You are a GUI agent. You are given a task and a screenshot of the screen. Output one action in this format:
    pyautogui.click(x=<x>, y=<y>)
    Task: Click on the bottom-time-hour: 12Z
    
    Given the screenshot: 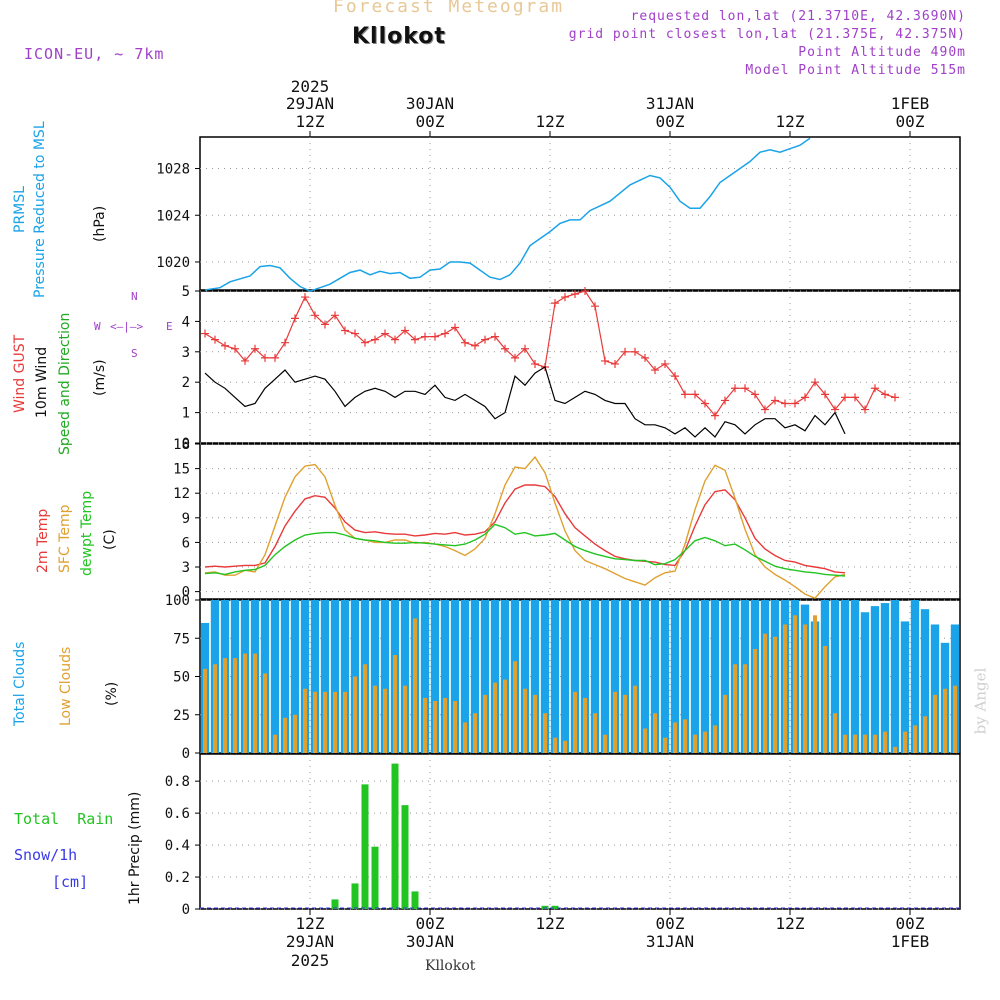 What is the action you would take?
    pyautogui.click(x=790, y=923)
    